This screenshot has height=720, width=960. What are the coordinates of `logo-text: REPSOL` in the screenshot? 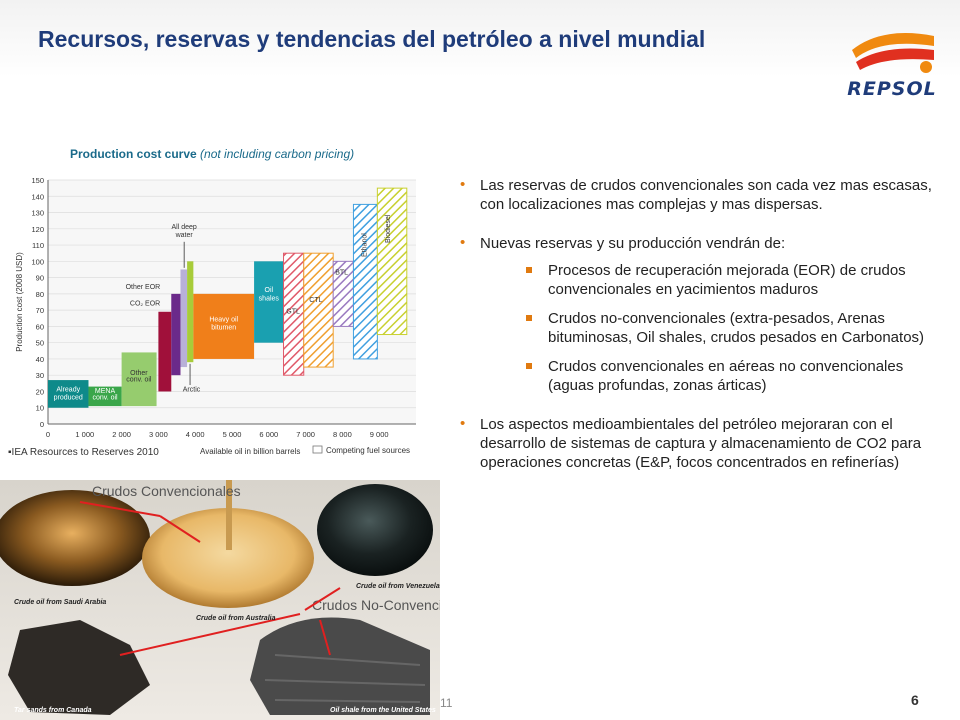 It's located at (892, 89).